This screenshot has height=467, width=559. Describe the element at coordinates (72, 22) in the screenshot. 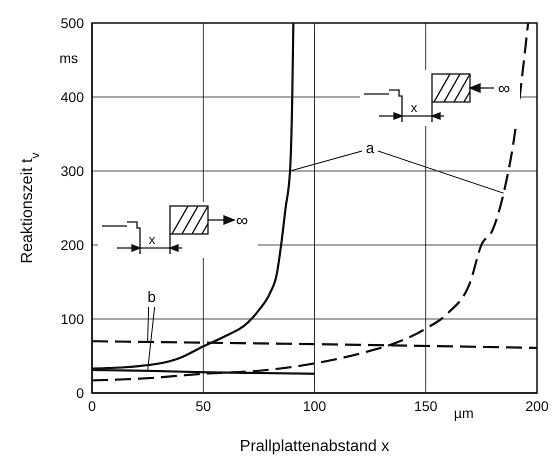

I see `y-tick-label: 500` at that location.